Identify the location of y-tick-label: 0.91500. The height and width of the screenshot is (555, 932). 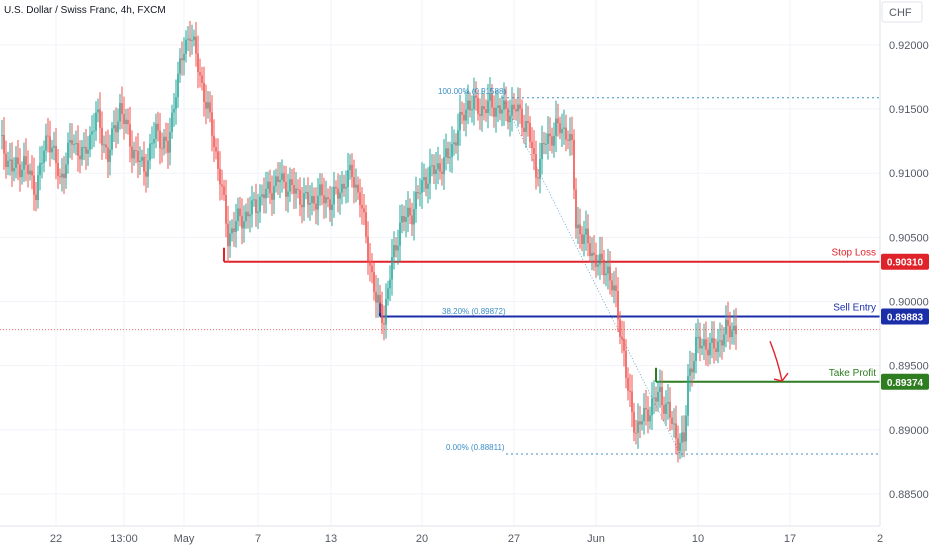
(909, 110).